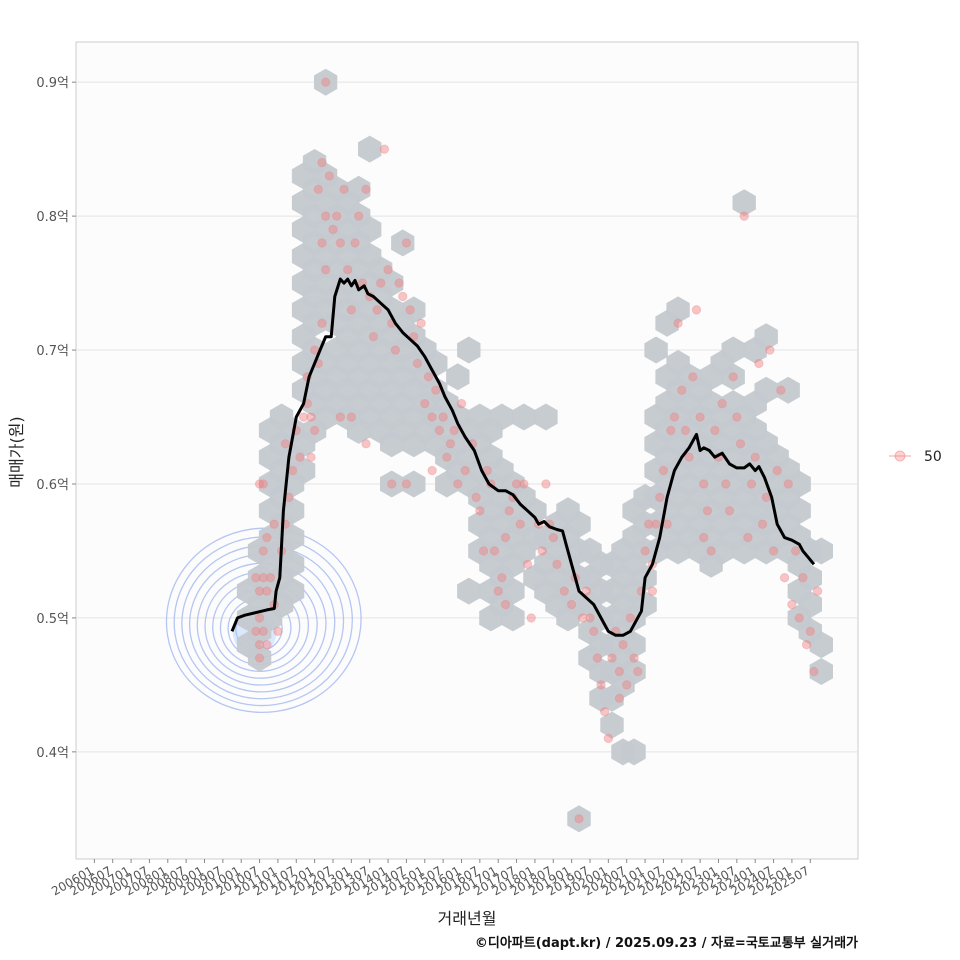 This screenshot has width=960, height=960. I want to click on y-tick-label: 0.7억, so click(52, 351).